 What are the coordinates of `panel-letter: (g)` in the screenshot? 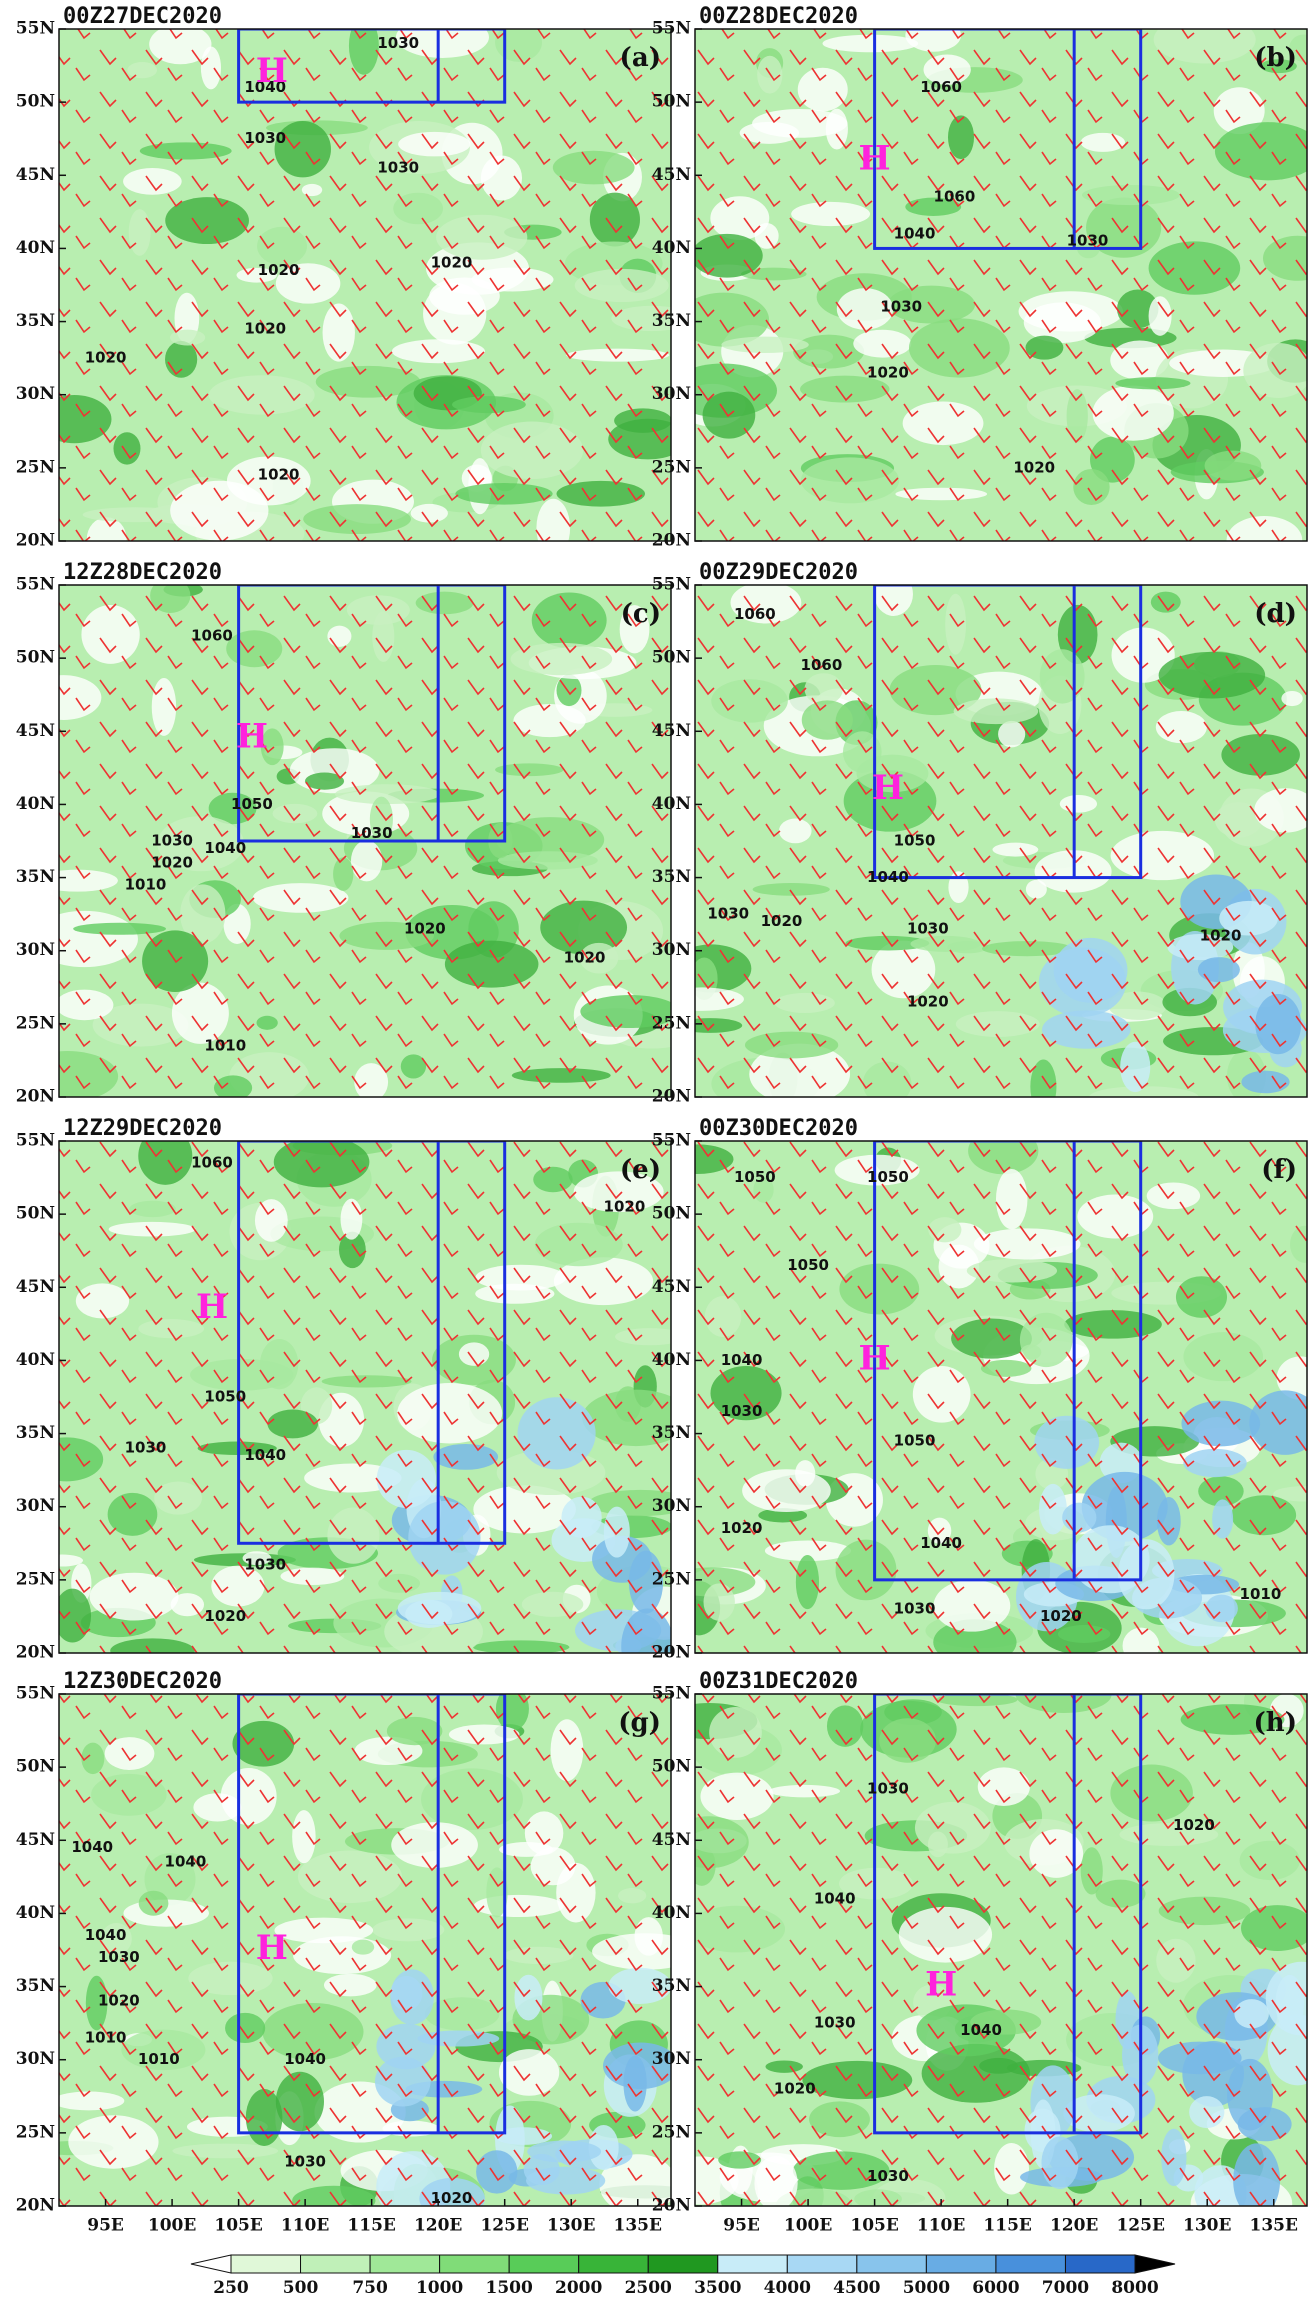 It's located at (639, 1723).